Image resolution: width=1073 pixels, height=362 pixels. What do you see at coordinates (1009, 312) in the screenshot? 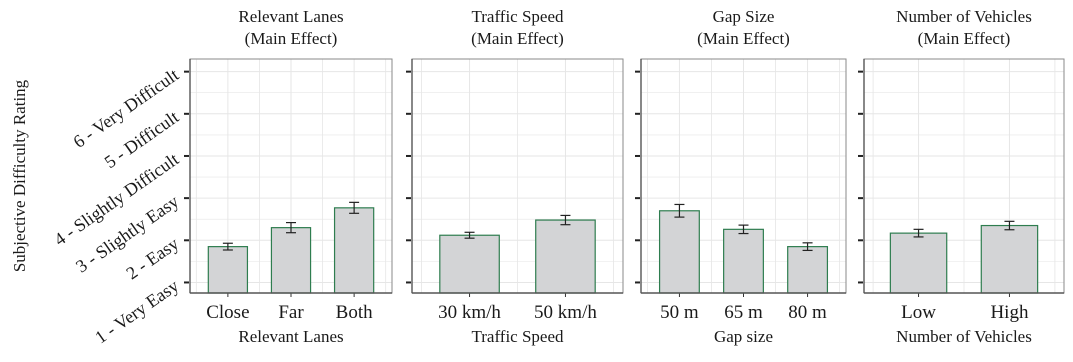
I see `x-tick-label: High` at bounding box center [1009, 312].